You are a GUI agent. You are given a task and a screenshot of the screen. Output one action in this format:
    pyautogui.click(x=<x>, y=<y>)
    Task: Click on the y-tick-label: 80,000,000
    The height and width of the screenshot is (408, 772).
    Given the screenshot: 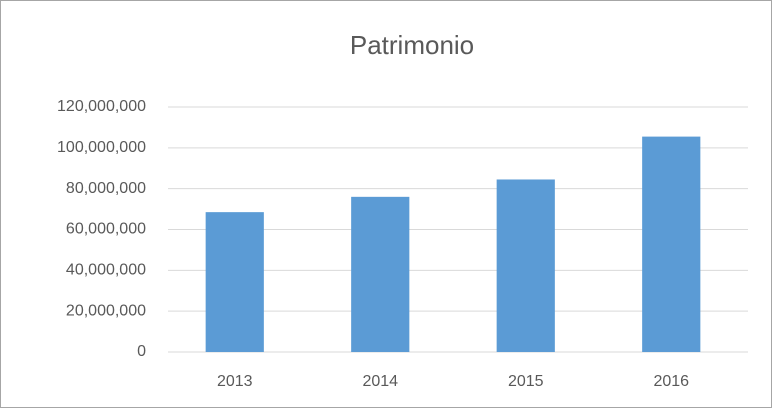 What is the action you would take?
    pyautogui.click(x=106, y=188)
    